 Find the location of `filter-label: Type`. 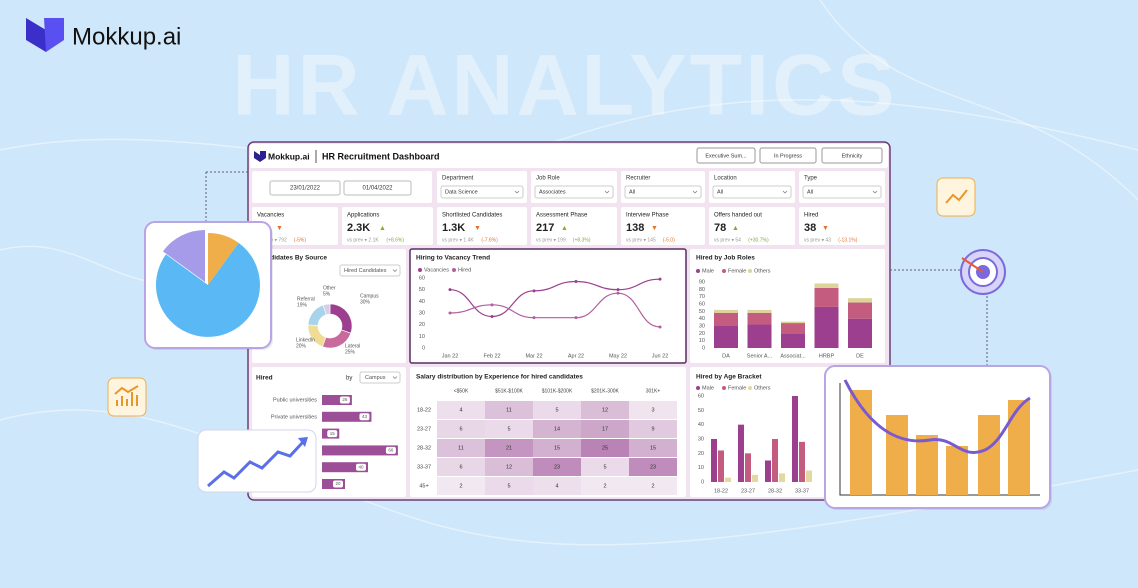

filter-label: Type is located at coordinates (811, 179).